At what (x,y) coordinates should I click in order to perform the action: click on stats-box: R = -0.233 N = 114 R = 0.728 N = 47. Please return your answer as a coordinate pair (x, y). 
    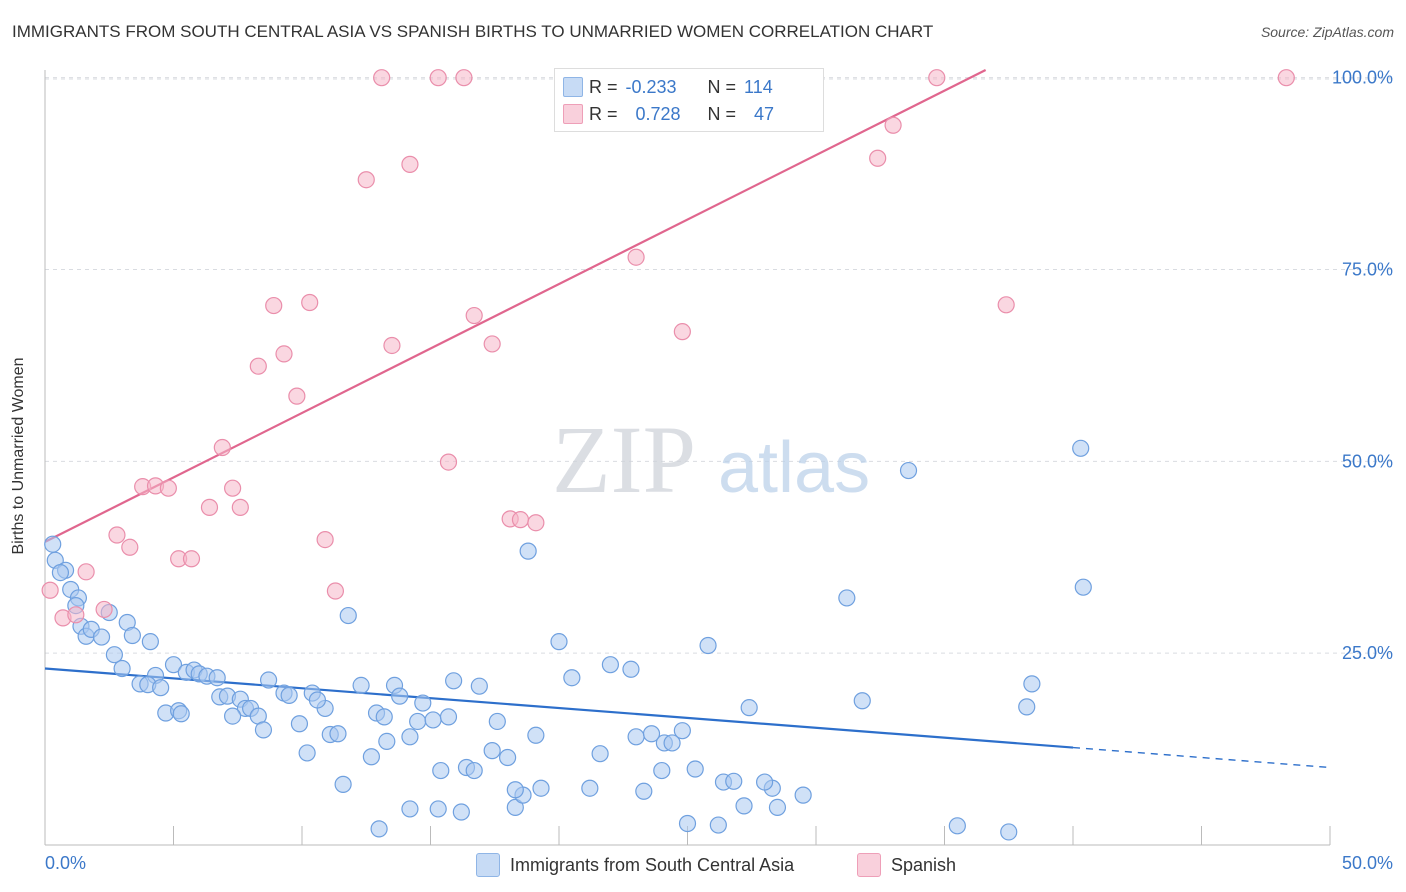
    Looking at the image, I should click on (689, 100).